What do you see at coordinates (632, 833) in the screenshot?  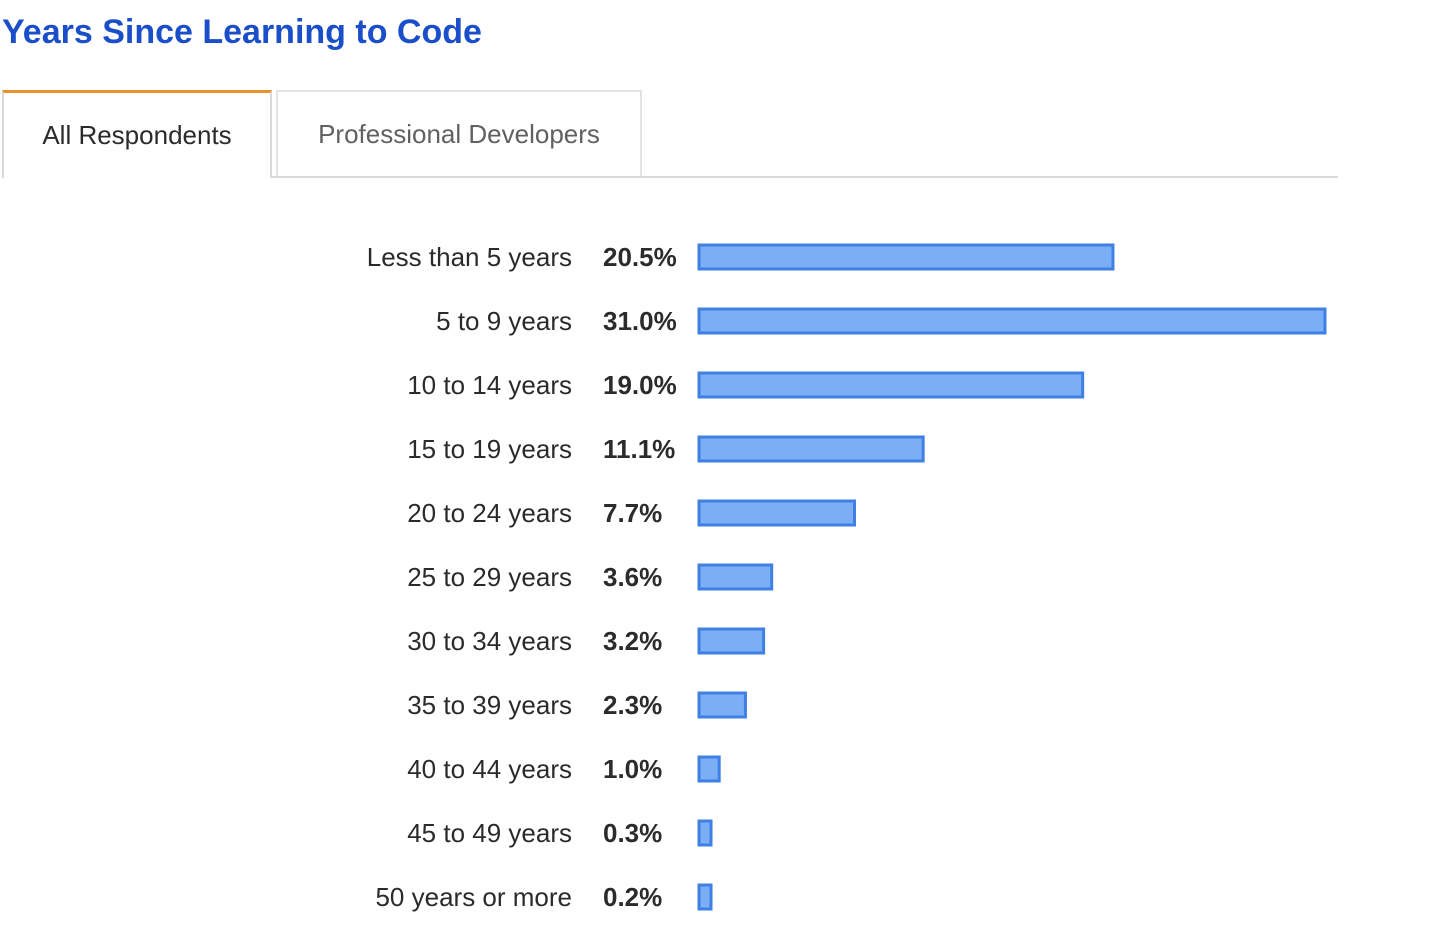 I see `value-label: 0.3%` at bounding box center [632, 833].